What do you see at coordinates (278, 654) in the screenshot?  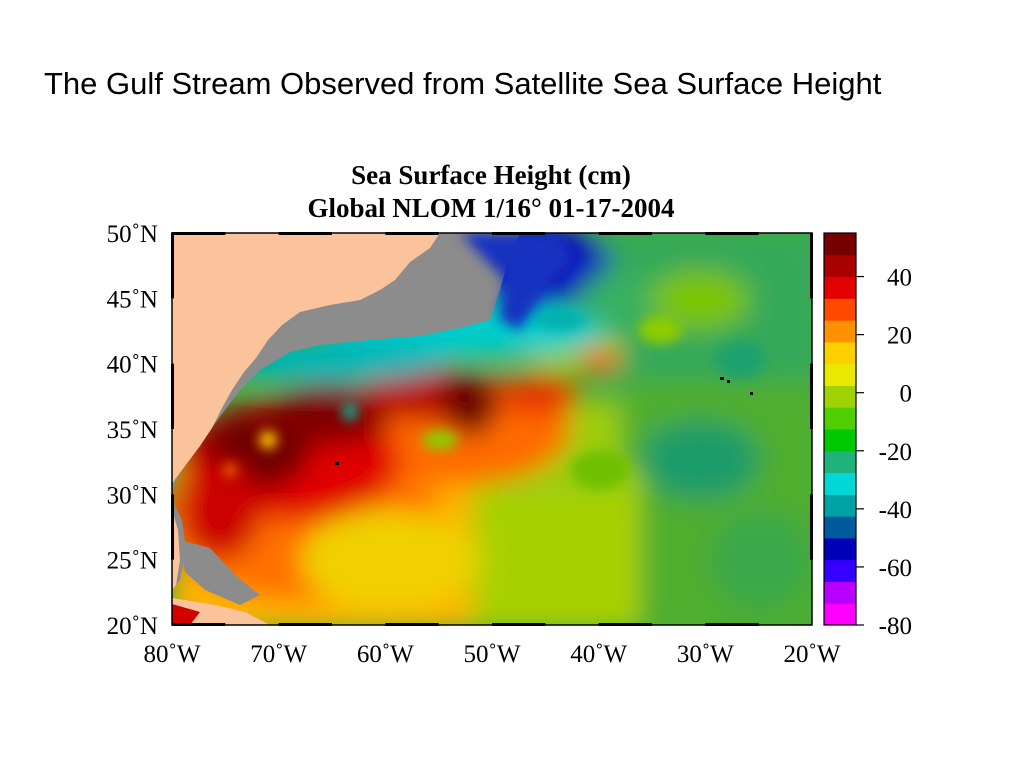 I see `lon-label: 70˚W` at bounding box center [278, 654].